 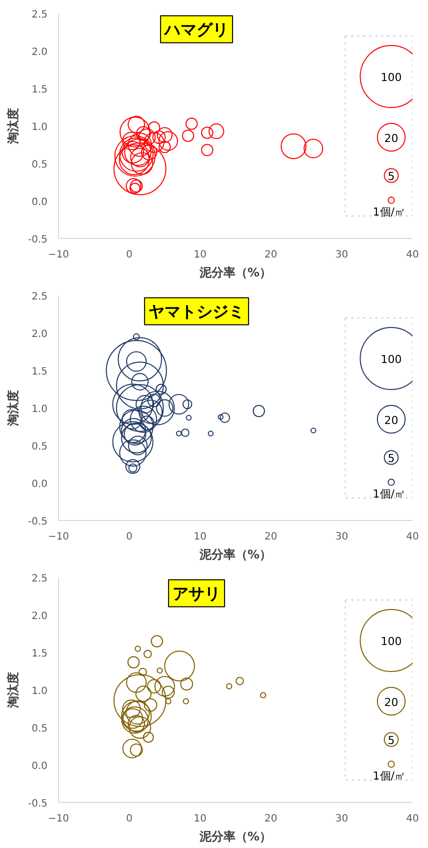 What do you see at coordinates (196, 29) in the screenshot?
I see `chart-title: ハマグリ` at bounding box center [196, 29].